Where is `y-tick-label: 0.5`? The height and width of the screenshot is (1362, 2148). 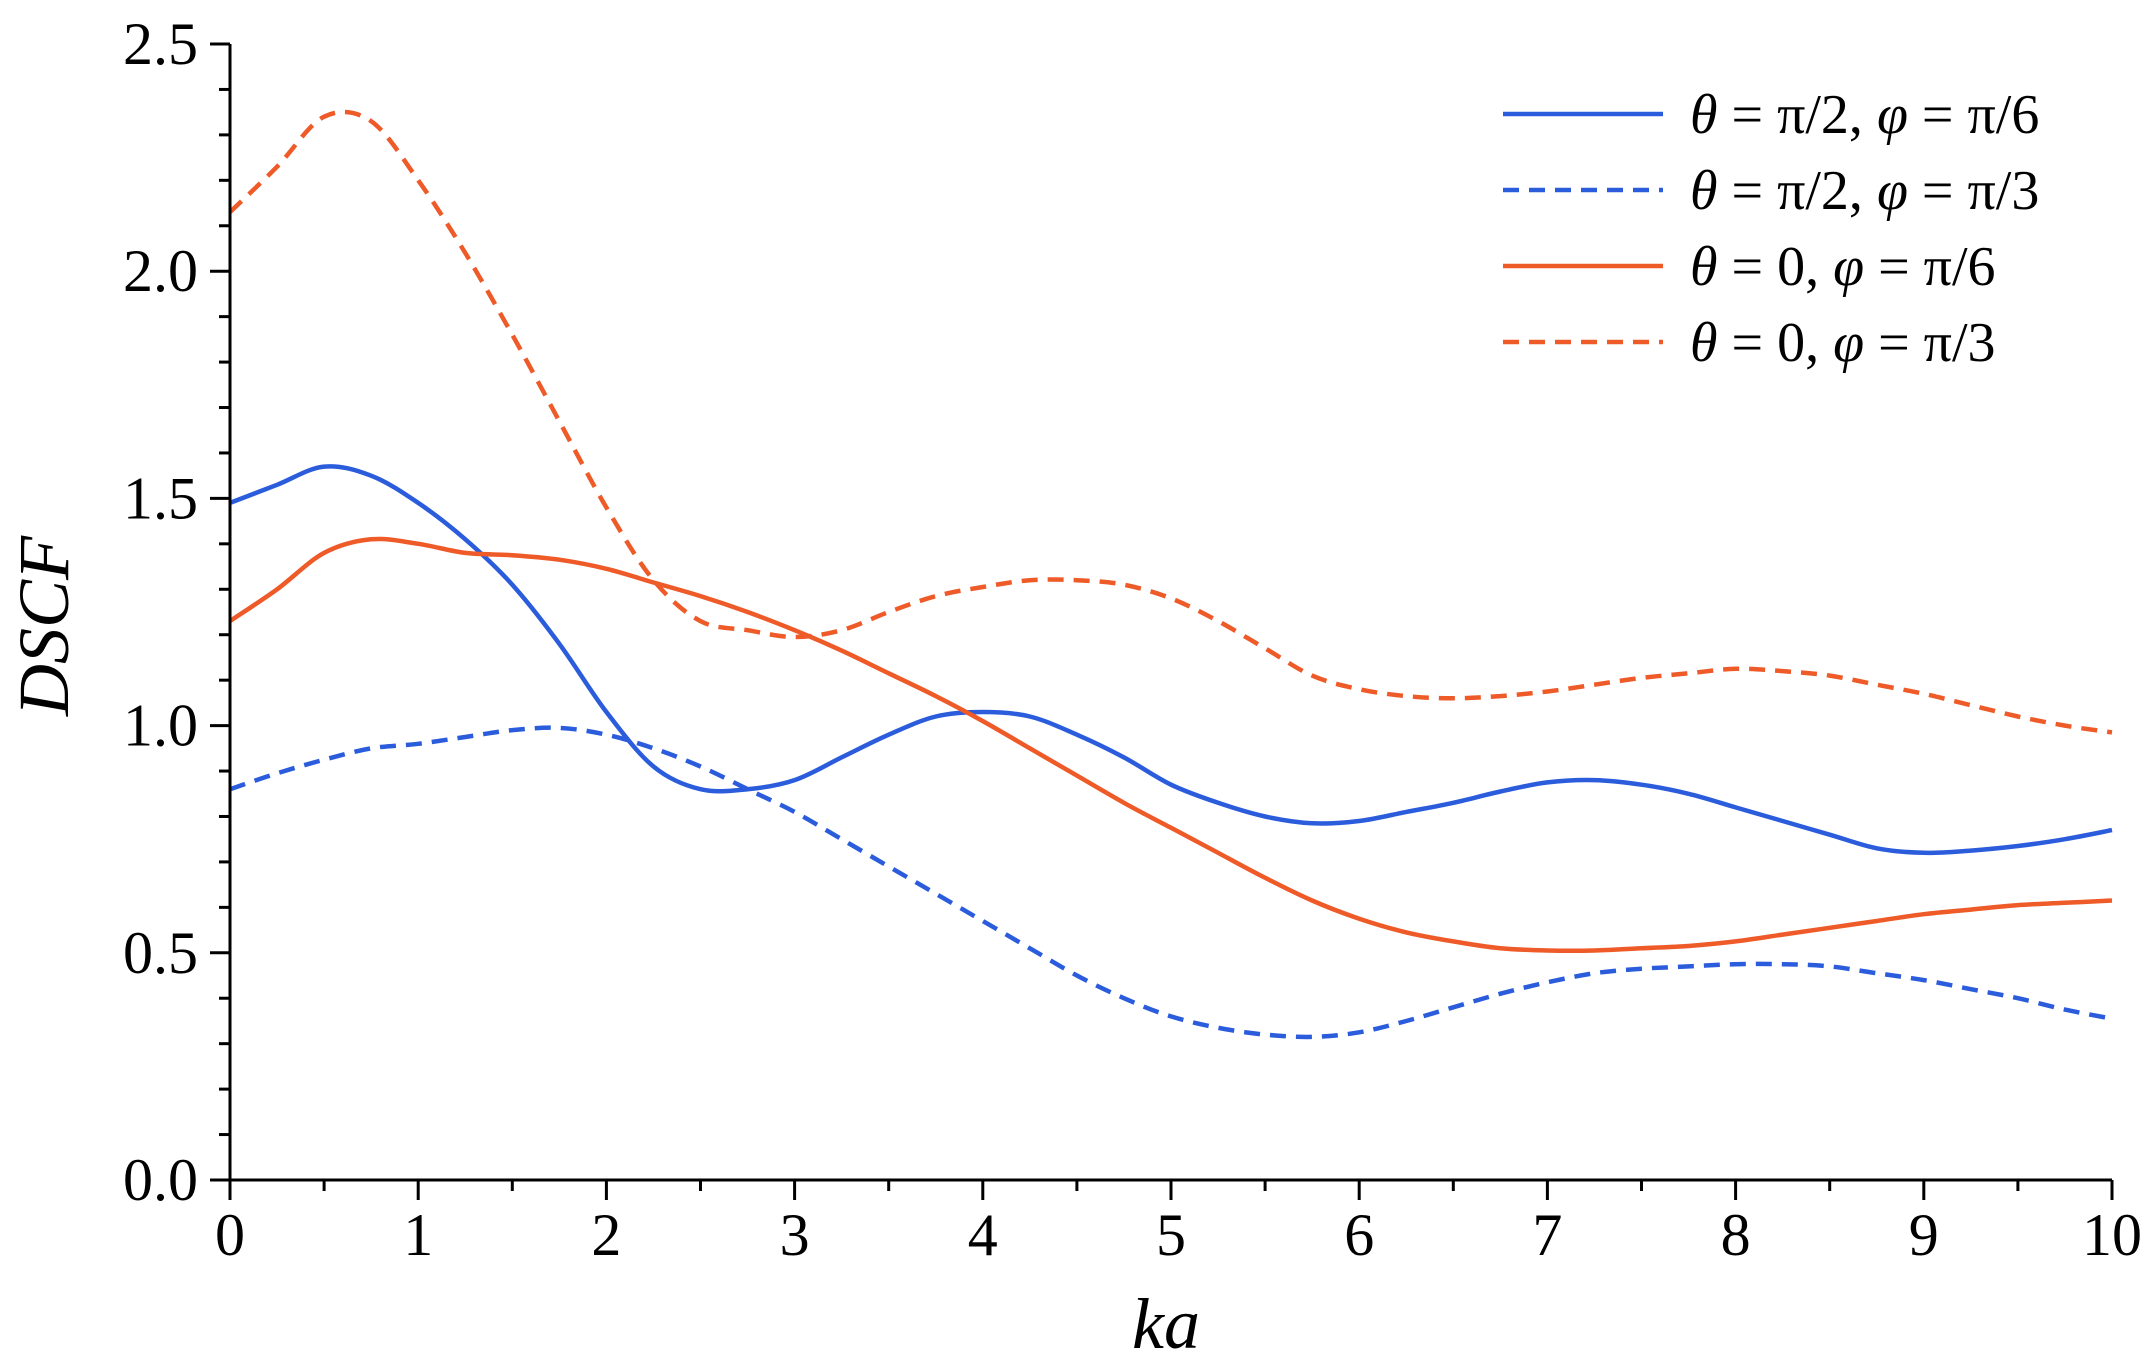 y-tick-label: 0.5 is located at coordinates (160, 953).